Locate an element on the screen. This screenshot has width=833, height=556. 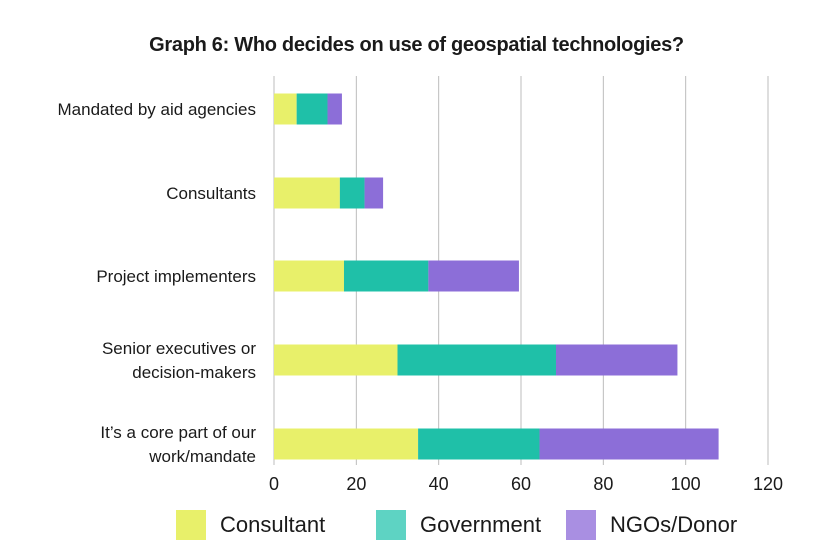
legend-label: Consultant is located at coordinates (273, 524).